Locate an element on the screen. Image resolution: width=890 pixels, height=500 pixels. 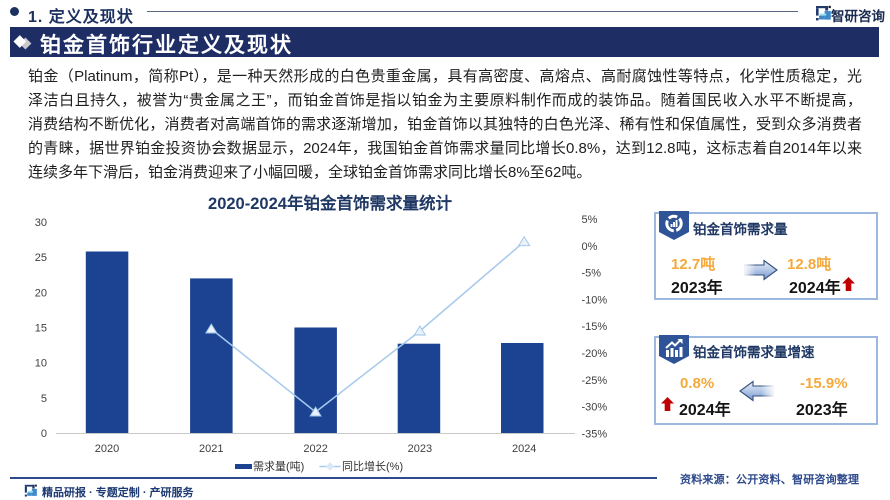
svg-text: -30% is located at coordinates (595, 408).